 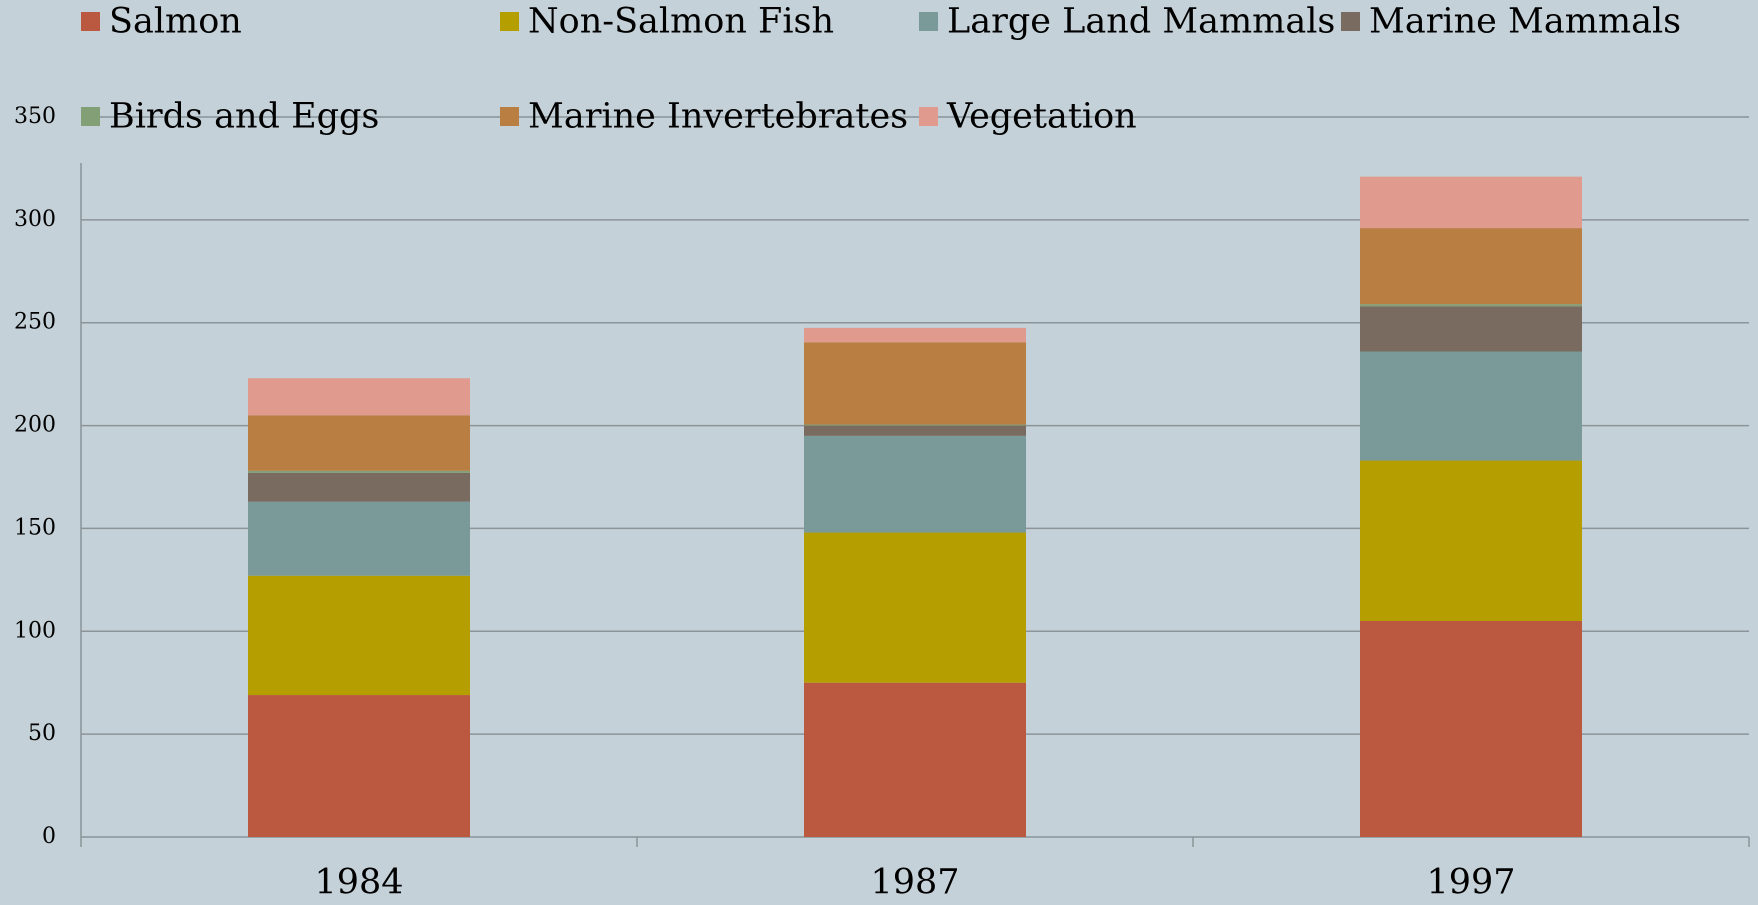 What do you see at coordinates (1525, 22) in the screenshot?
I see `legend-label: Marine Mammals` at bounding box center [1525, 22].